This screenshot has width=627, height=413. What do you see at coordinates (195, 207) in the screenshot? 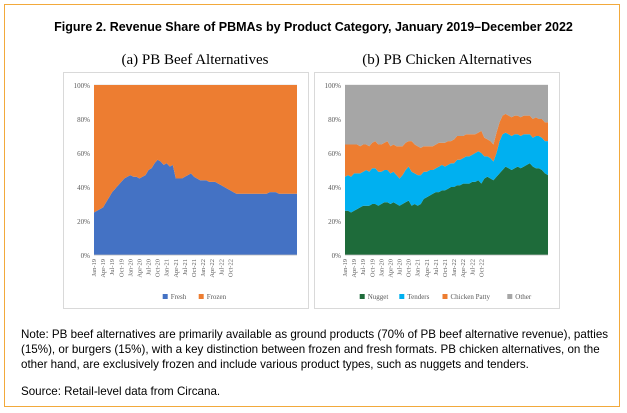
I see `area-fresh` at bounding box center [195, 207].